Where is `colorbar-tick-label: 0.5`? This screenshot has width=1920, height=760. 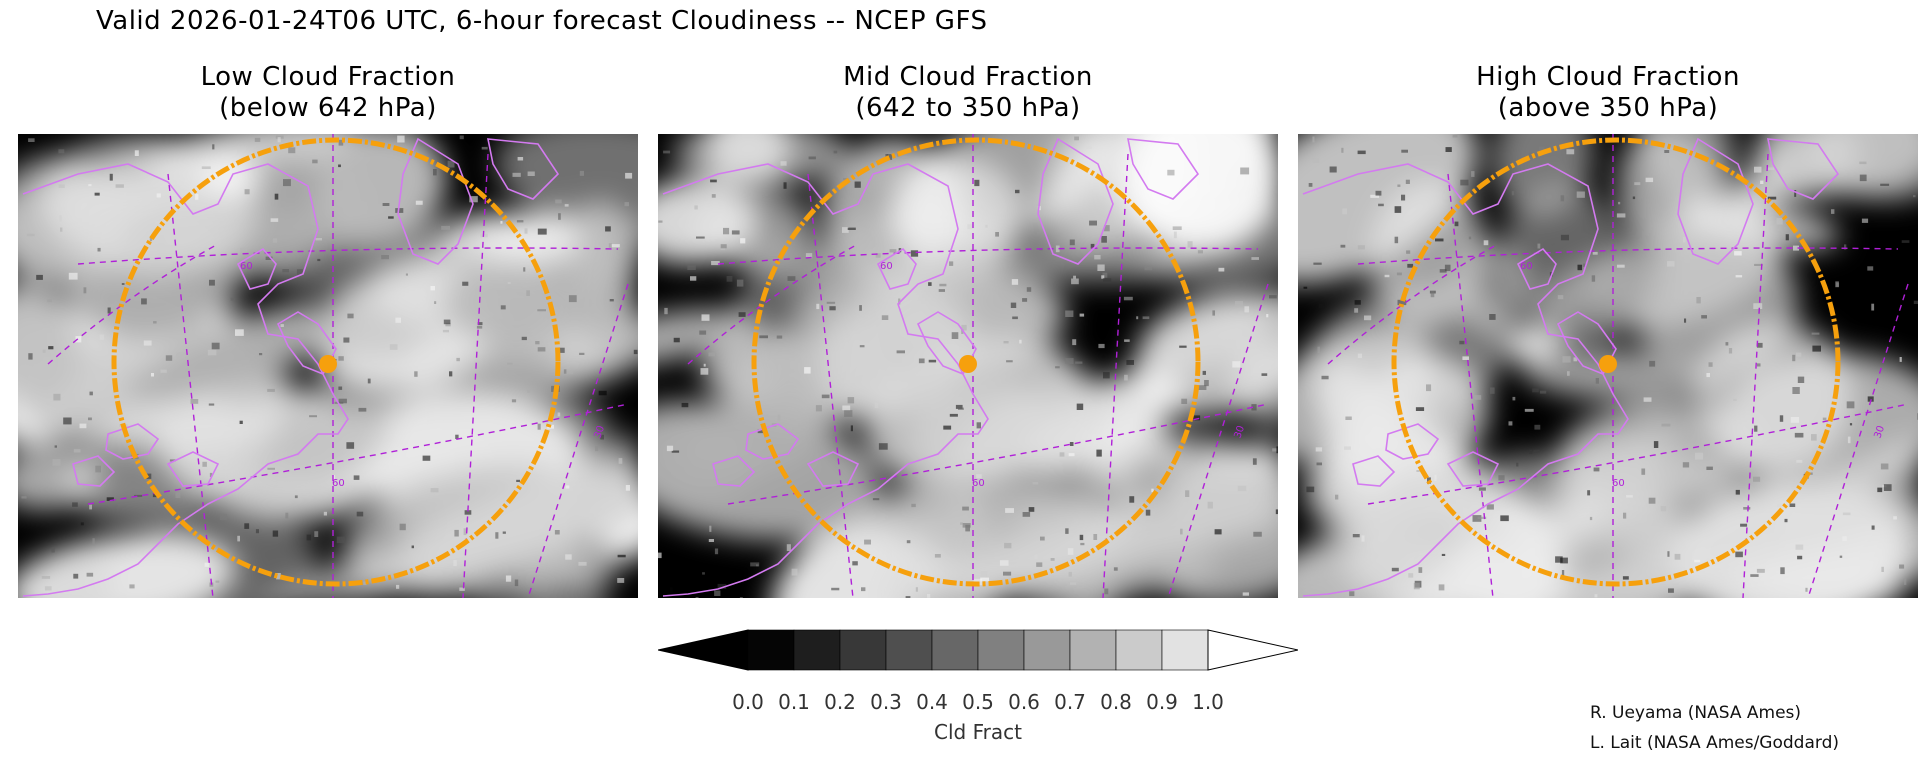
colorbar-tick-label: 0.5 is located at coordinates (978, 702).